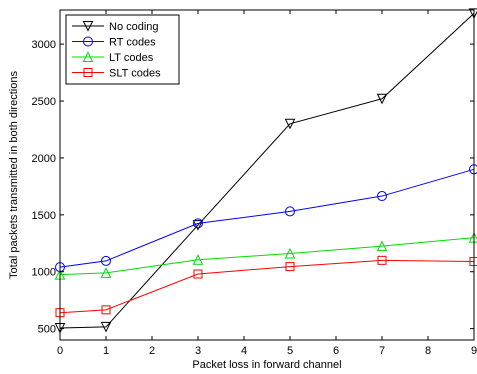 The height and width of the screenshot is (374, 477). I want to click on legend-item-no-coding: No coding, so click(115, 27).